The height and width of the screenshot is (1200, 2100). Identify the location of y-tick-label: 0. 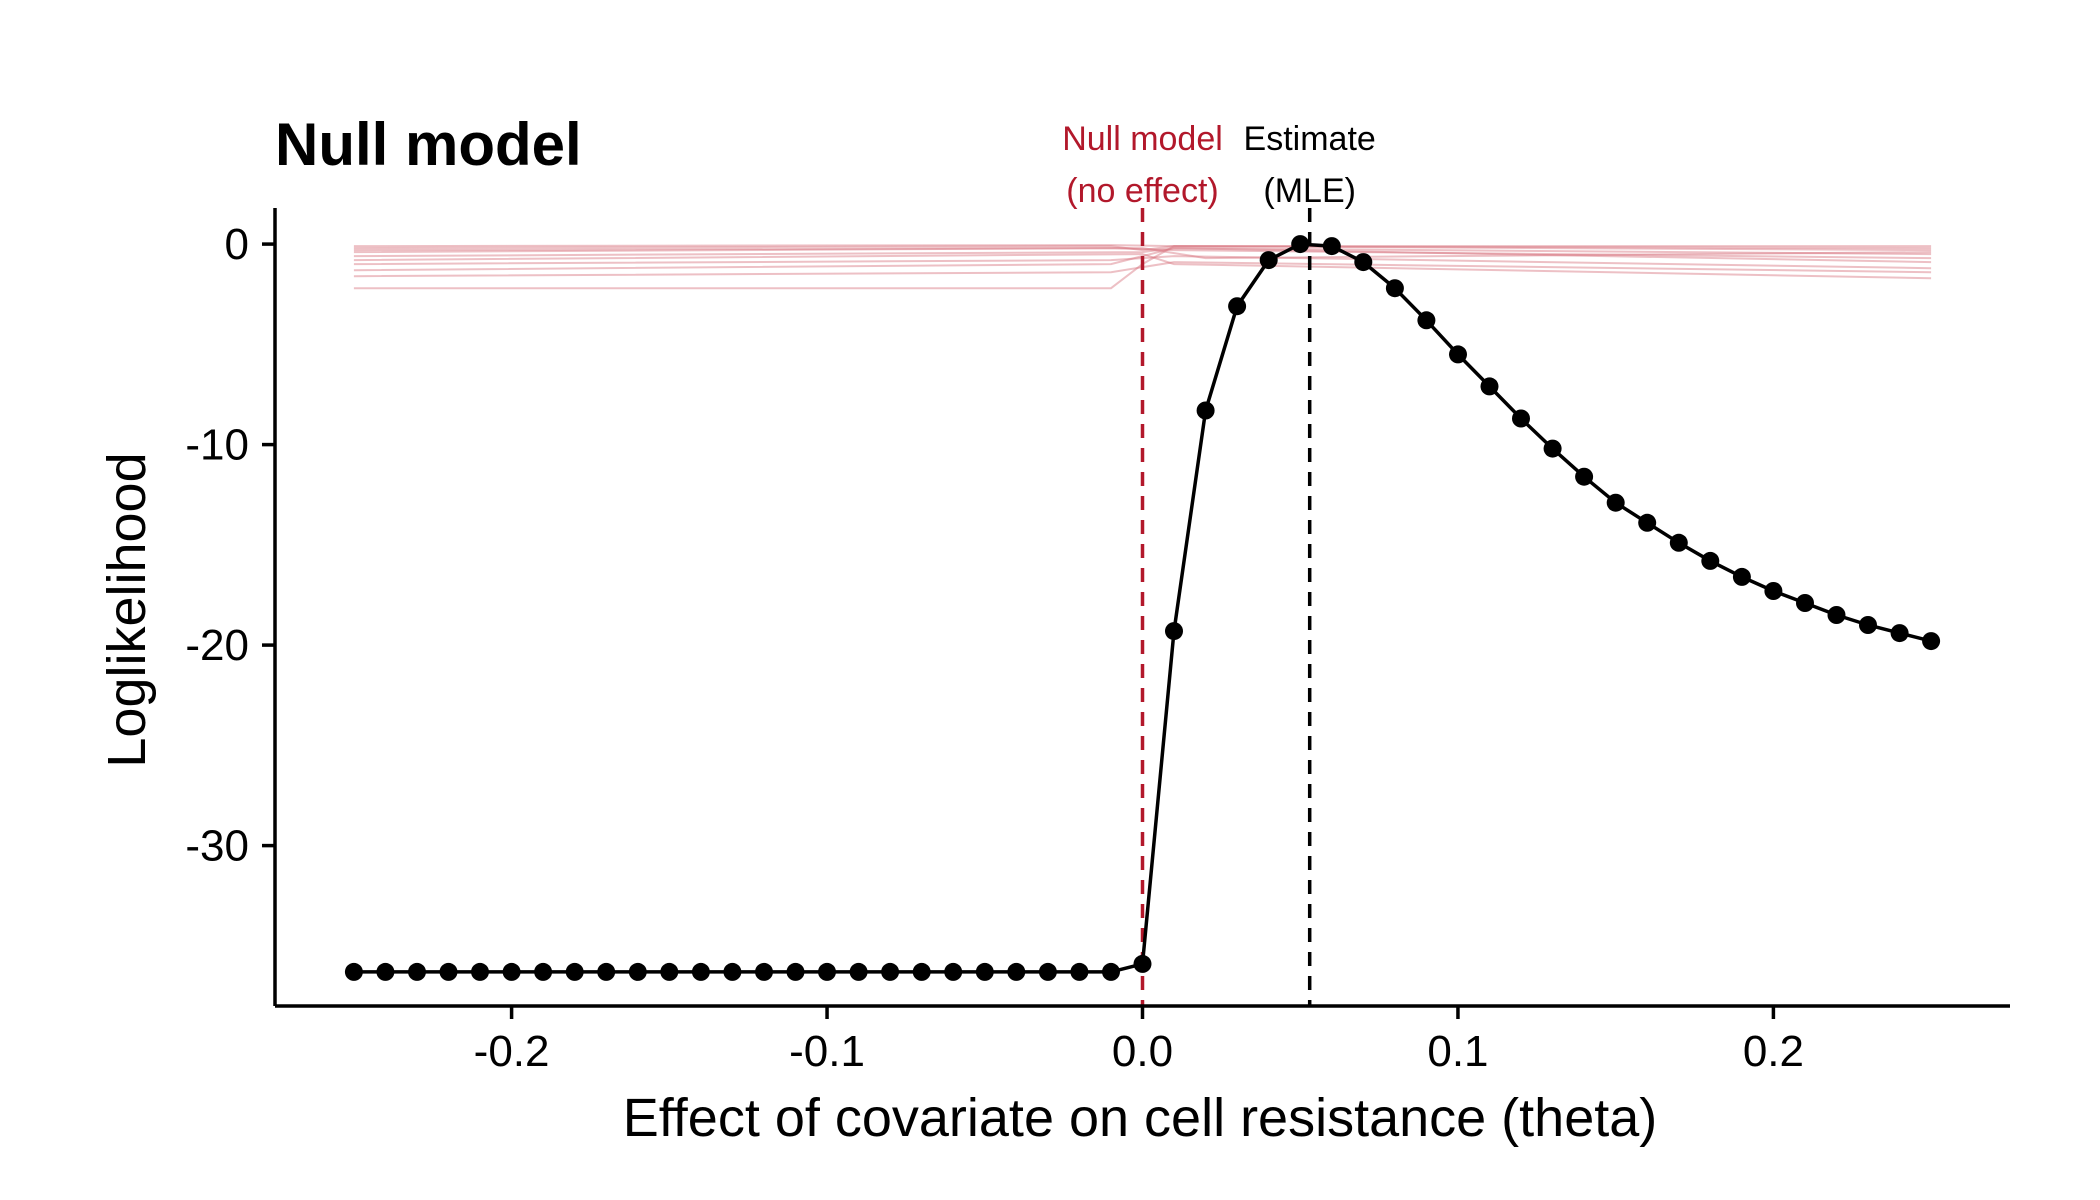
(237, 244).